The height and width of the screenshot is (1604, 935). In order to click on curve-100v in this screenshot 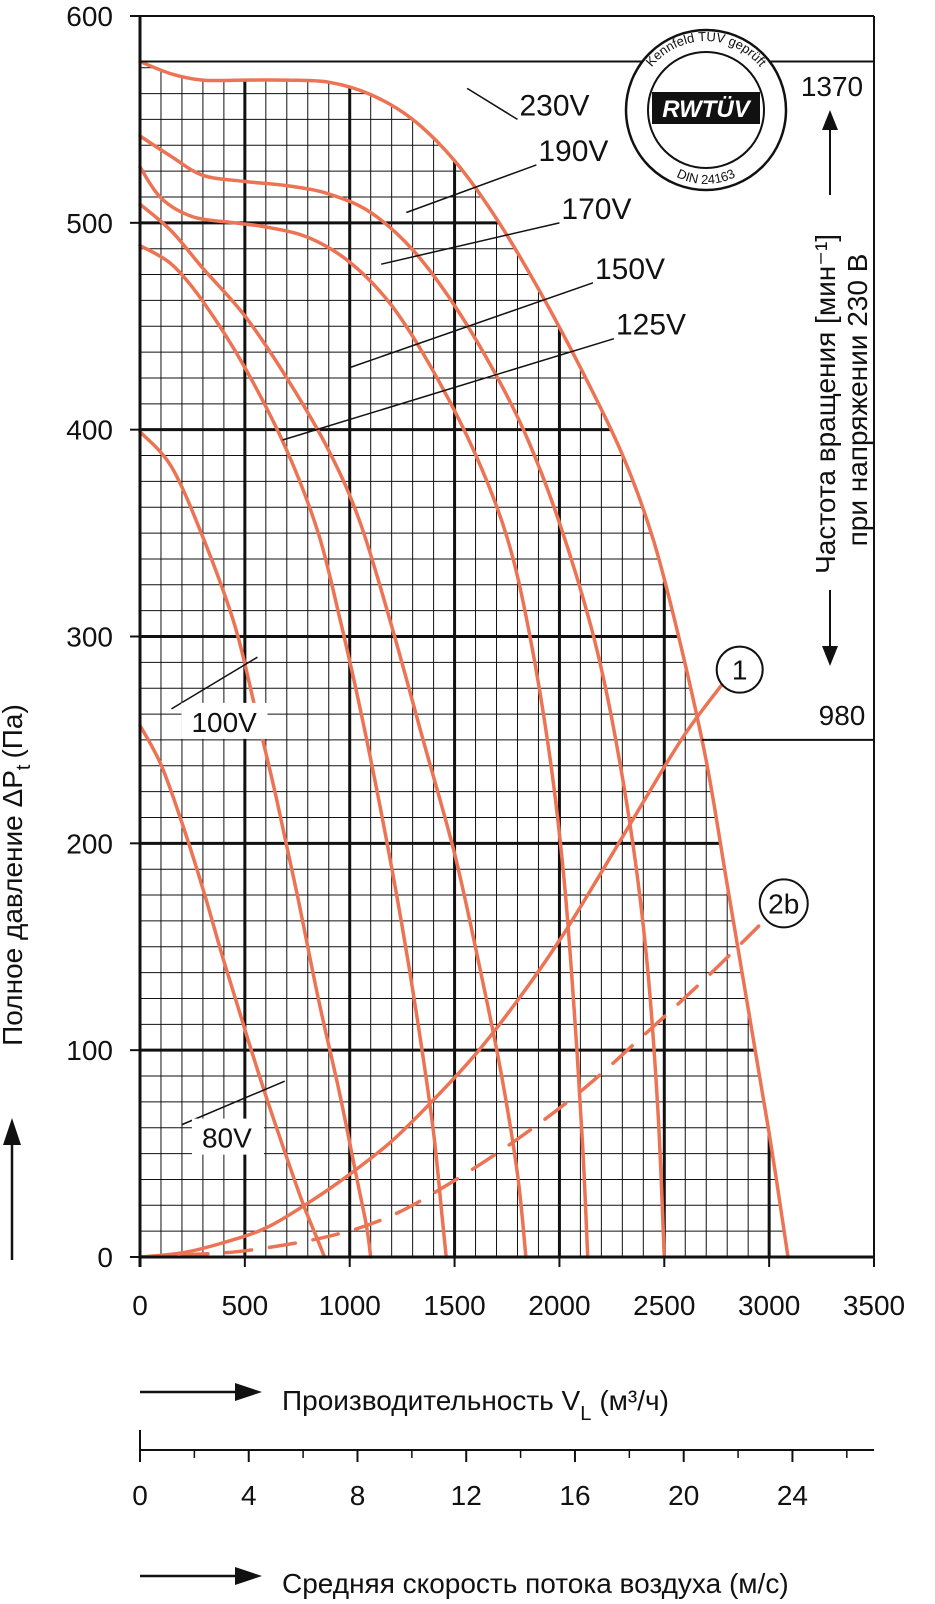, I will do `click(255, 844)`.